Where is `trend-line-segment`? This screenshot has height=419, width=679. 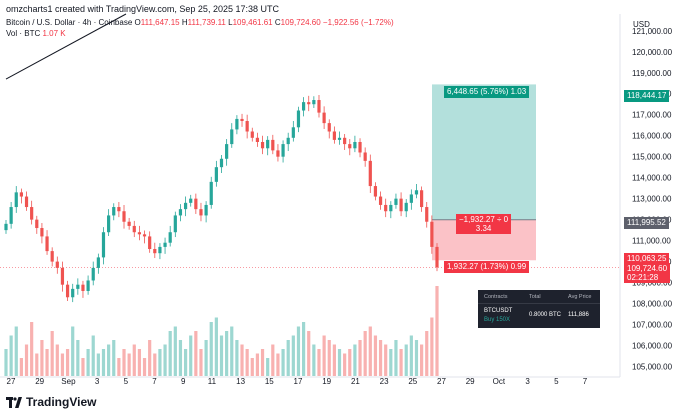
trend-line-segment is located at coordinates (66, 46).